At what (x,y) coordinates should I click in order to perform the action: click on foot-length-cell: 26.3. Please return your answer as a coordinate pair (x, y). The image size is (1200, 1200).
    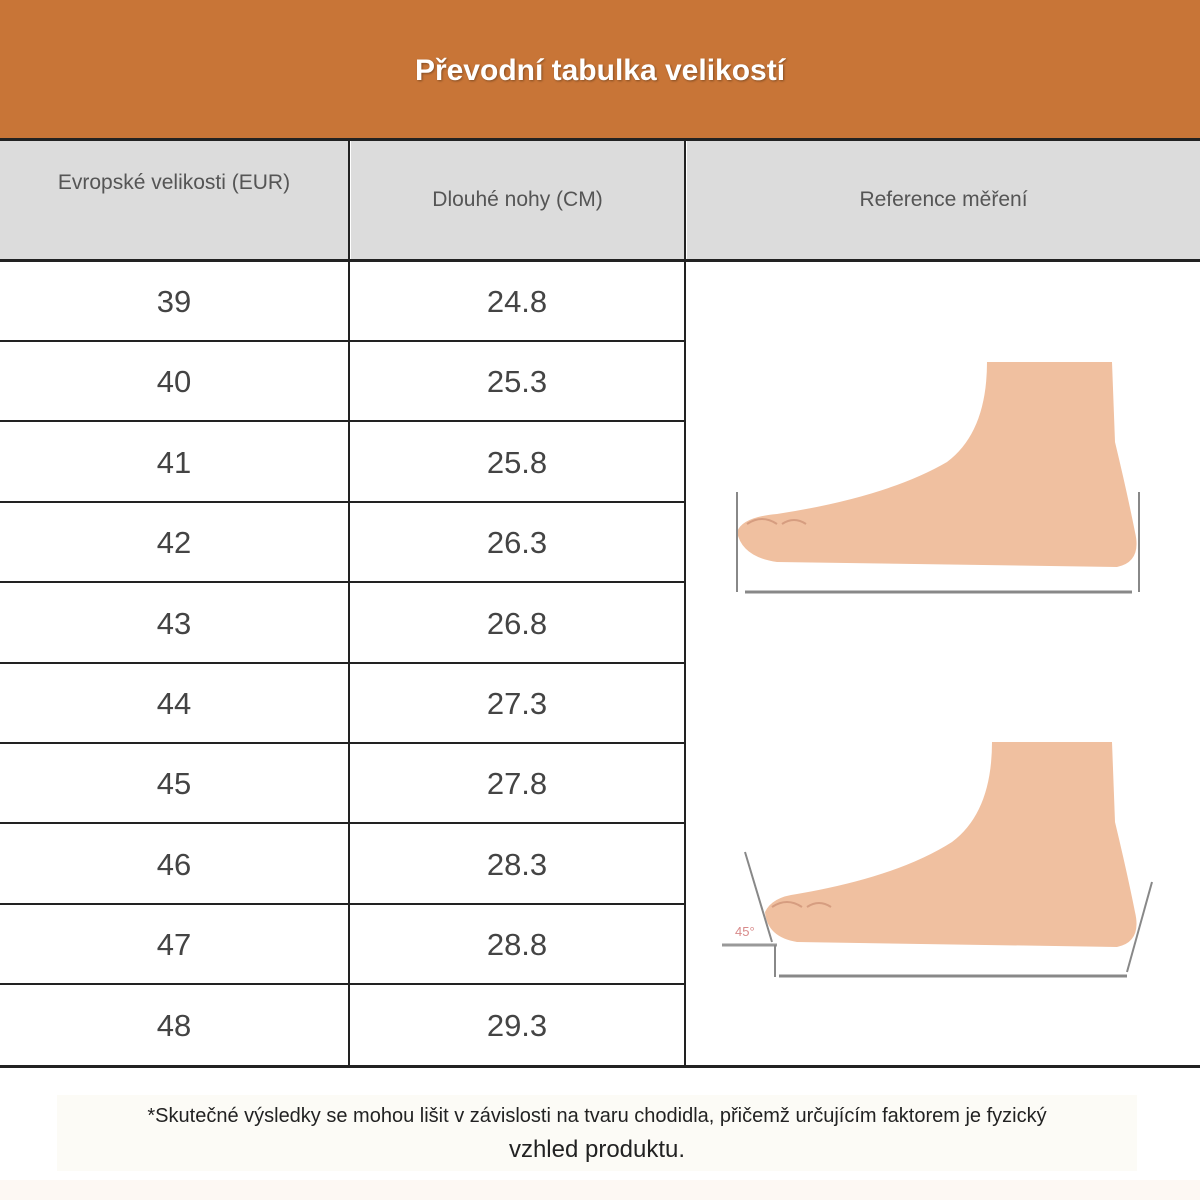
    Looking at the image, I should click on (517, 543).